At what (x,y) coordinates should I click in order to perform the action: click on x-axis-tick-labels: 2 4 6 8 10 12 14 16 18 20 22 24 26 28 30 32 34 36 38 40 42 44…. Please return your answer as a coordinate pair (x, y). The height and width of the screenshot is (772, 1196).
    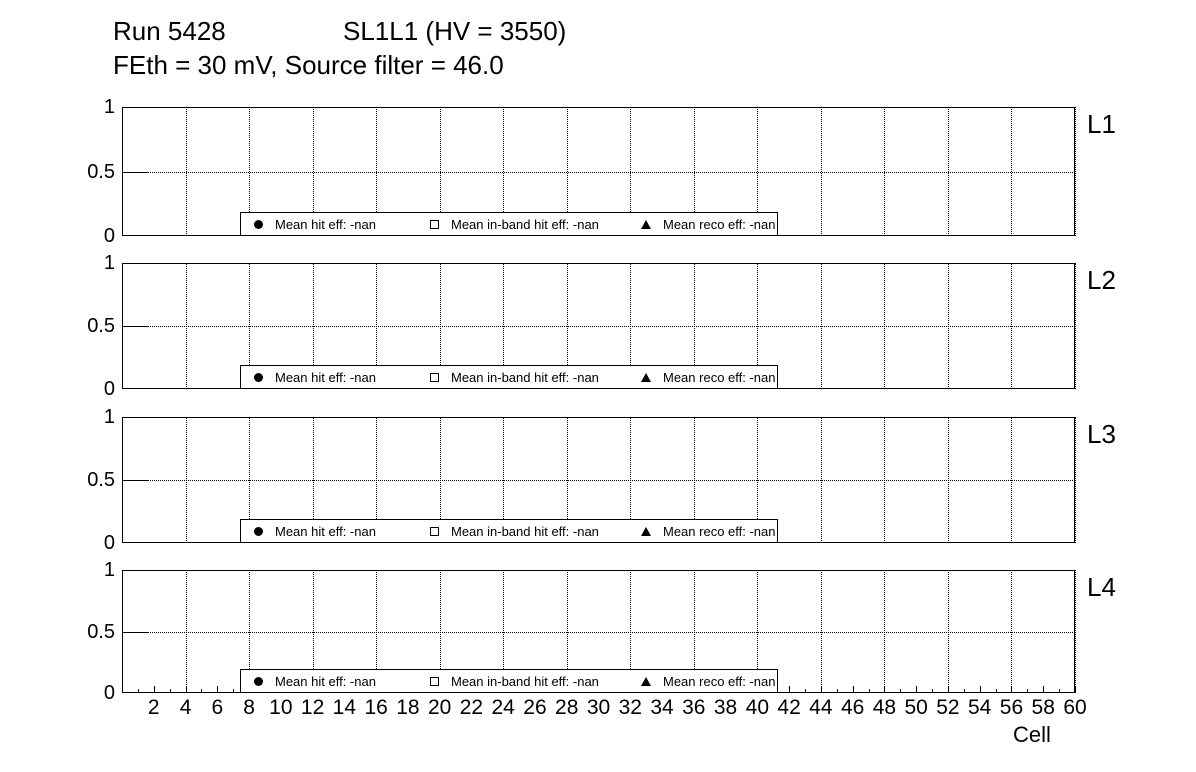
    Looking at the image, I should click on (604, 708).